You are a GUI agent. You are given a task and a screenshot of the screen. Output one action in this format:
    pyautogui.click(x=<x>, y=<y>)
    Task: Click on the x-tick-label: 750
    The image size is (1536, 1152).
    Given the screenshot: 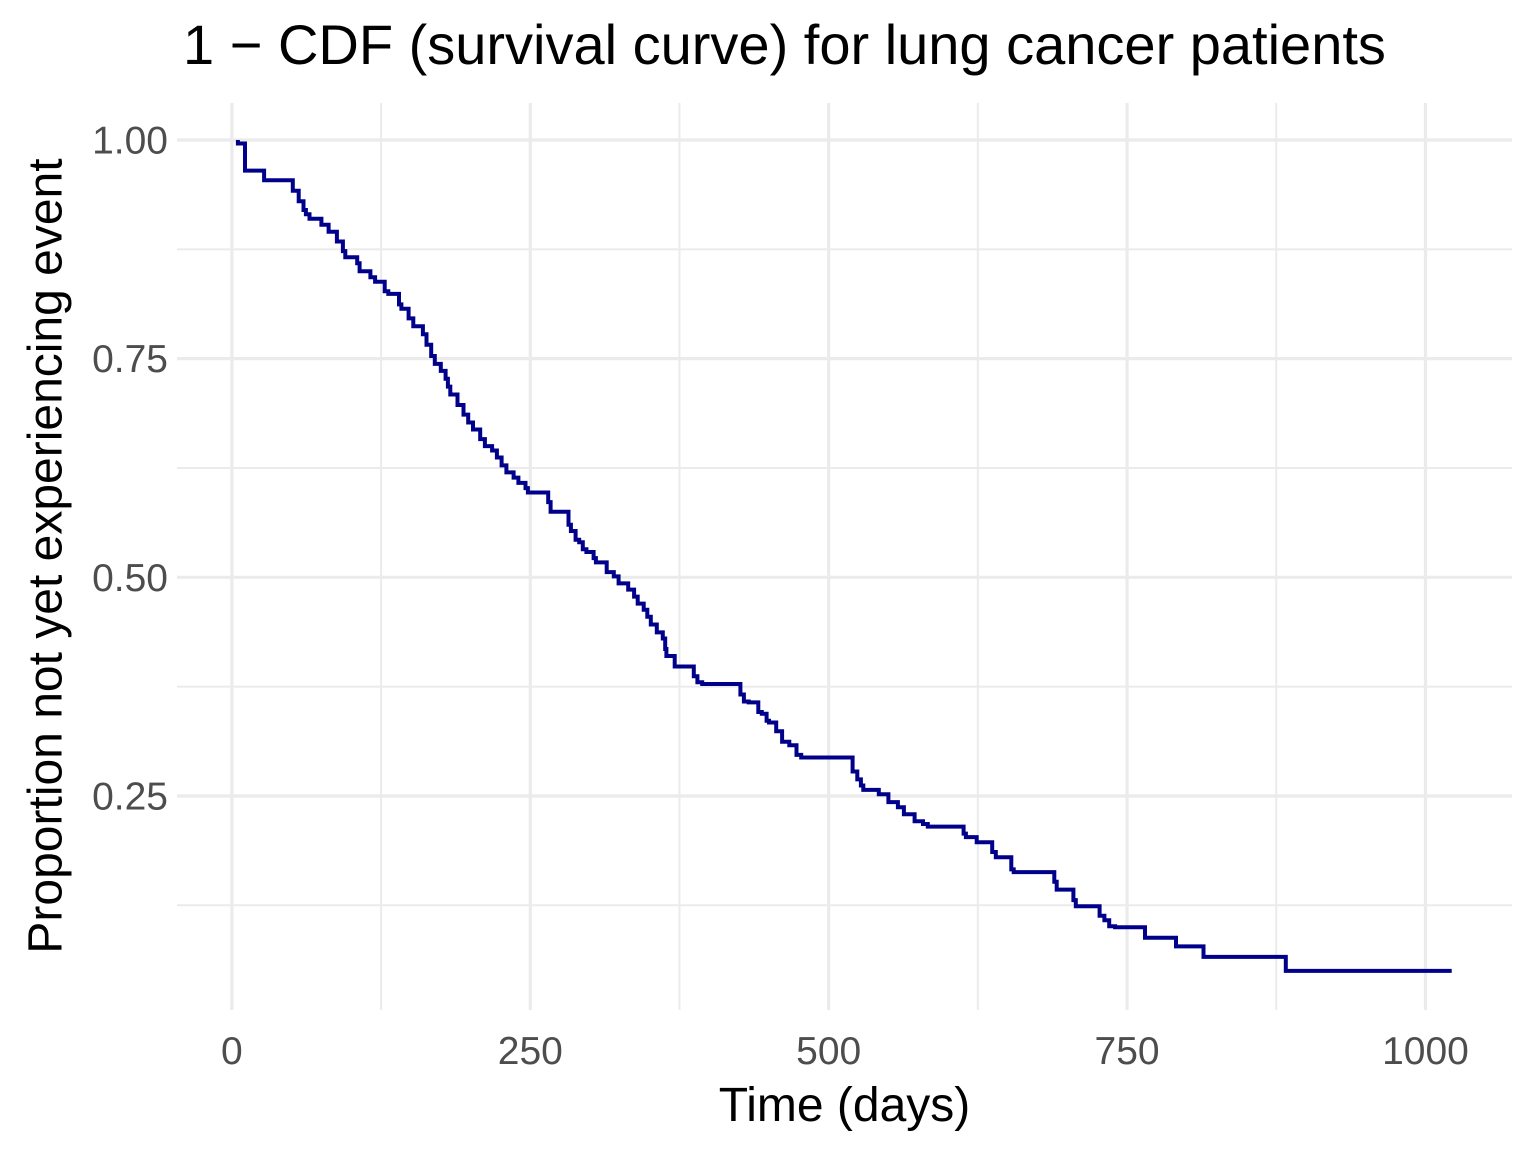 What is the action you would take?
    pyautogui.click(x=1127, y=1051)
    